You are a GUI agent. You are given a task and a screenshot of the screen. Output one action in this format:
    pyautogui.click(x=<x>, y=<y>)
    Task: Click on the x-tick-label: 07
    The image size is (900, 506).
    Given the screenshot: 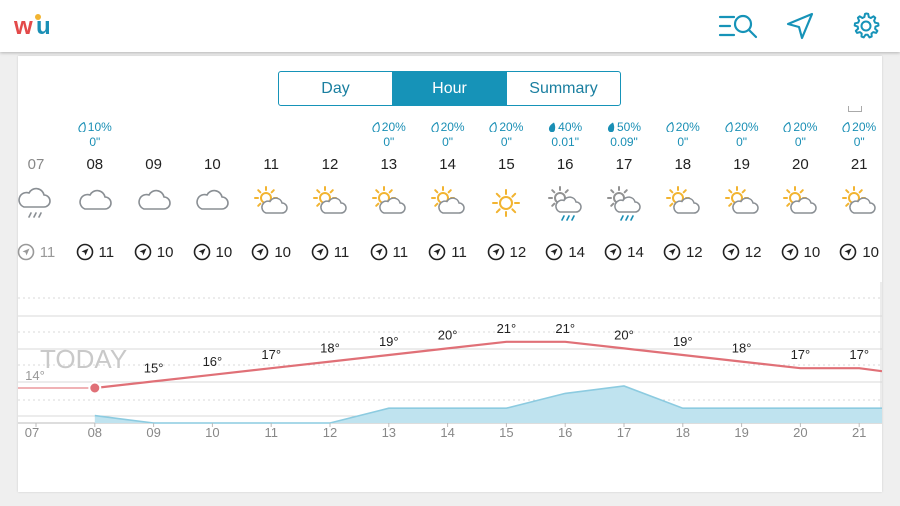 What is the action you would take?
    pyautogui.click(x=32, y=432)
    